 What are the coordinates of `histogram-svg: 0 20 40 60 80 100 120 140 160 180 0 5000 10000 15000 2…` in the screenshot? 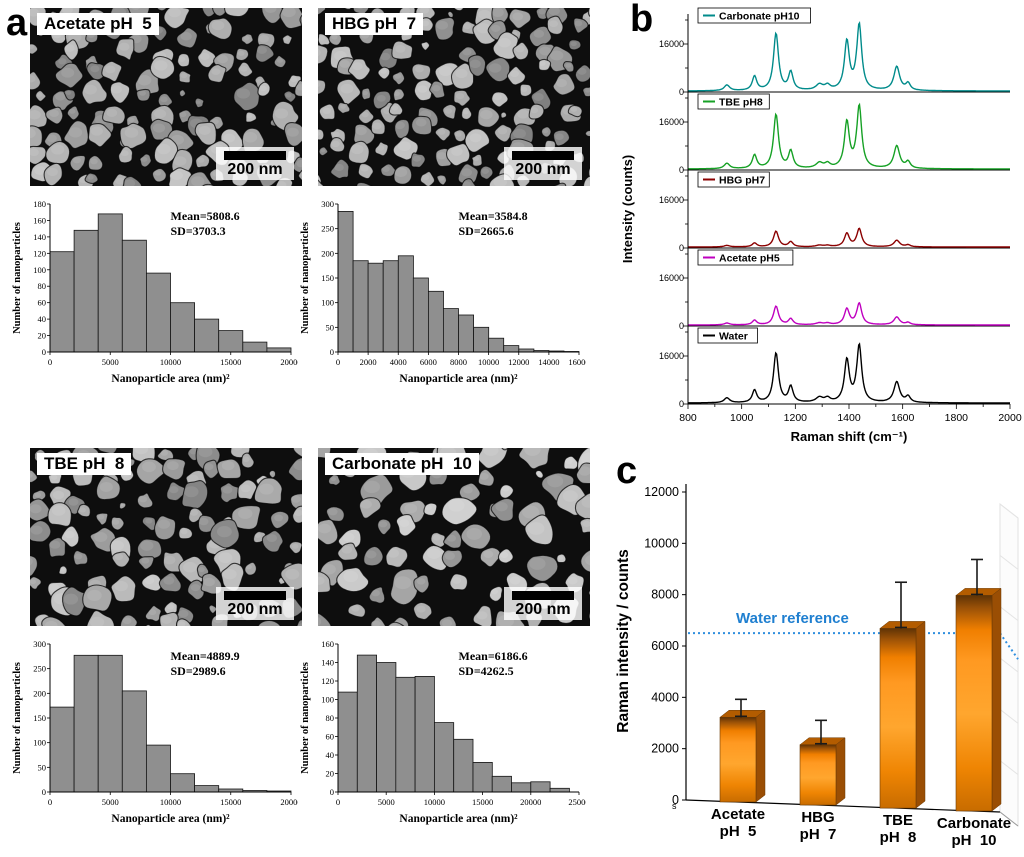 It's located at (157, 292).